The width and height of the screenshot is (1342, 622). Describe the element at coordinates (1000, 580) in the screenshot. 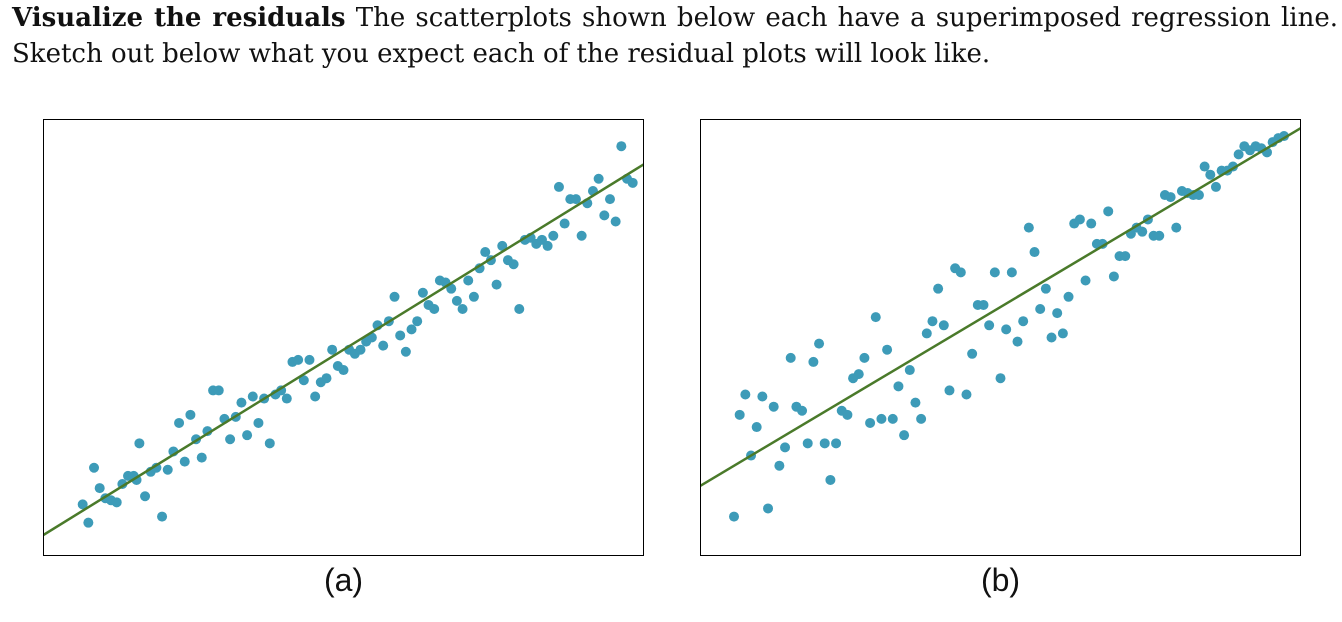

I see `caption-b: (b)` at that location.